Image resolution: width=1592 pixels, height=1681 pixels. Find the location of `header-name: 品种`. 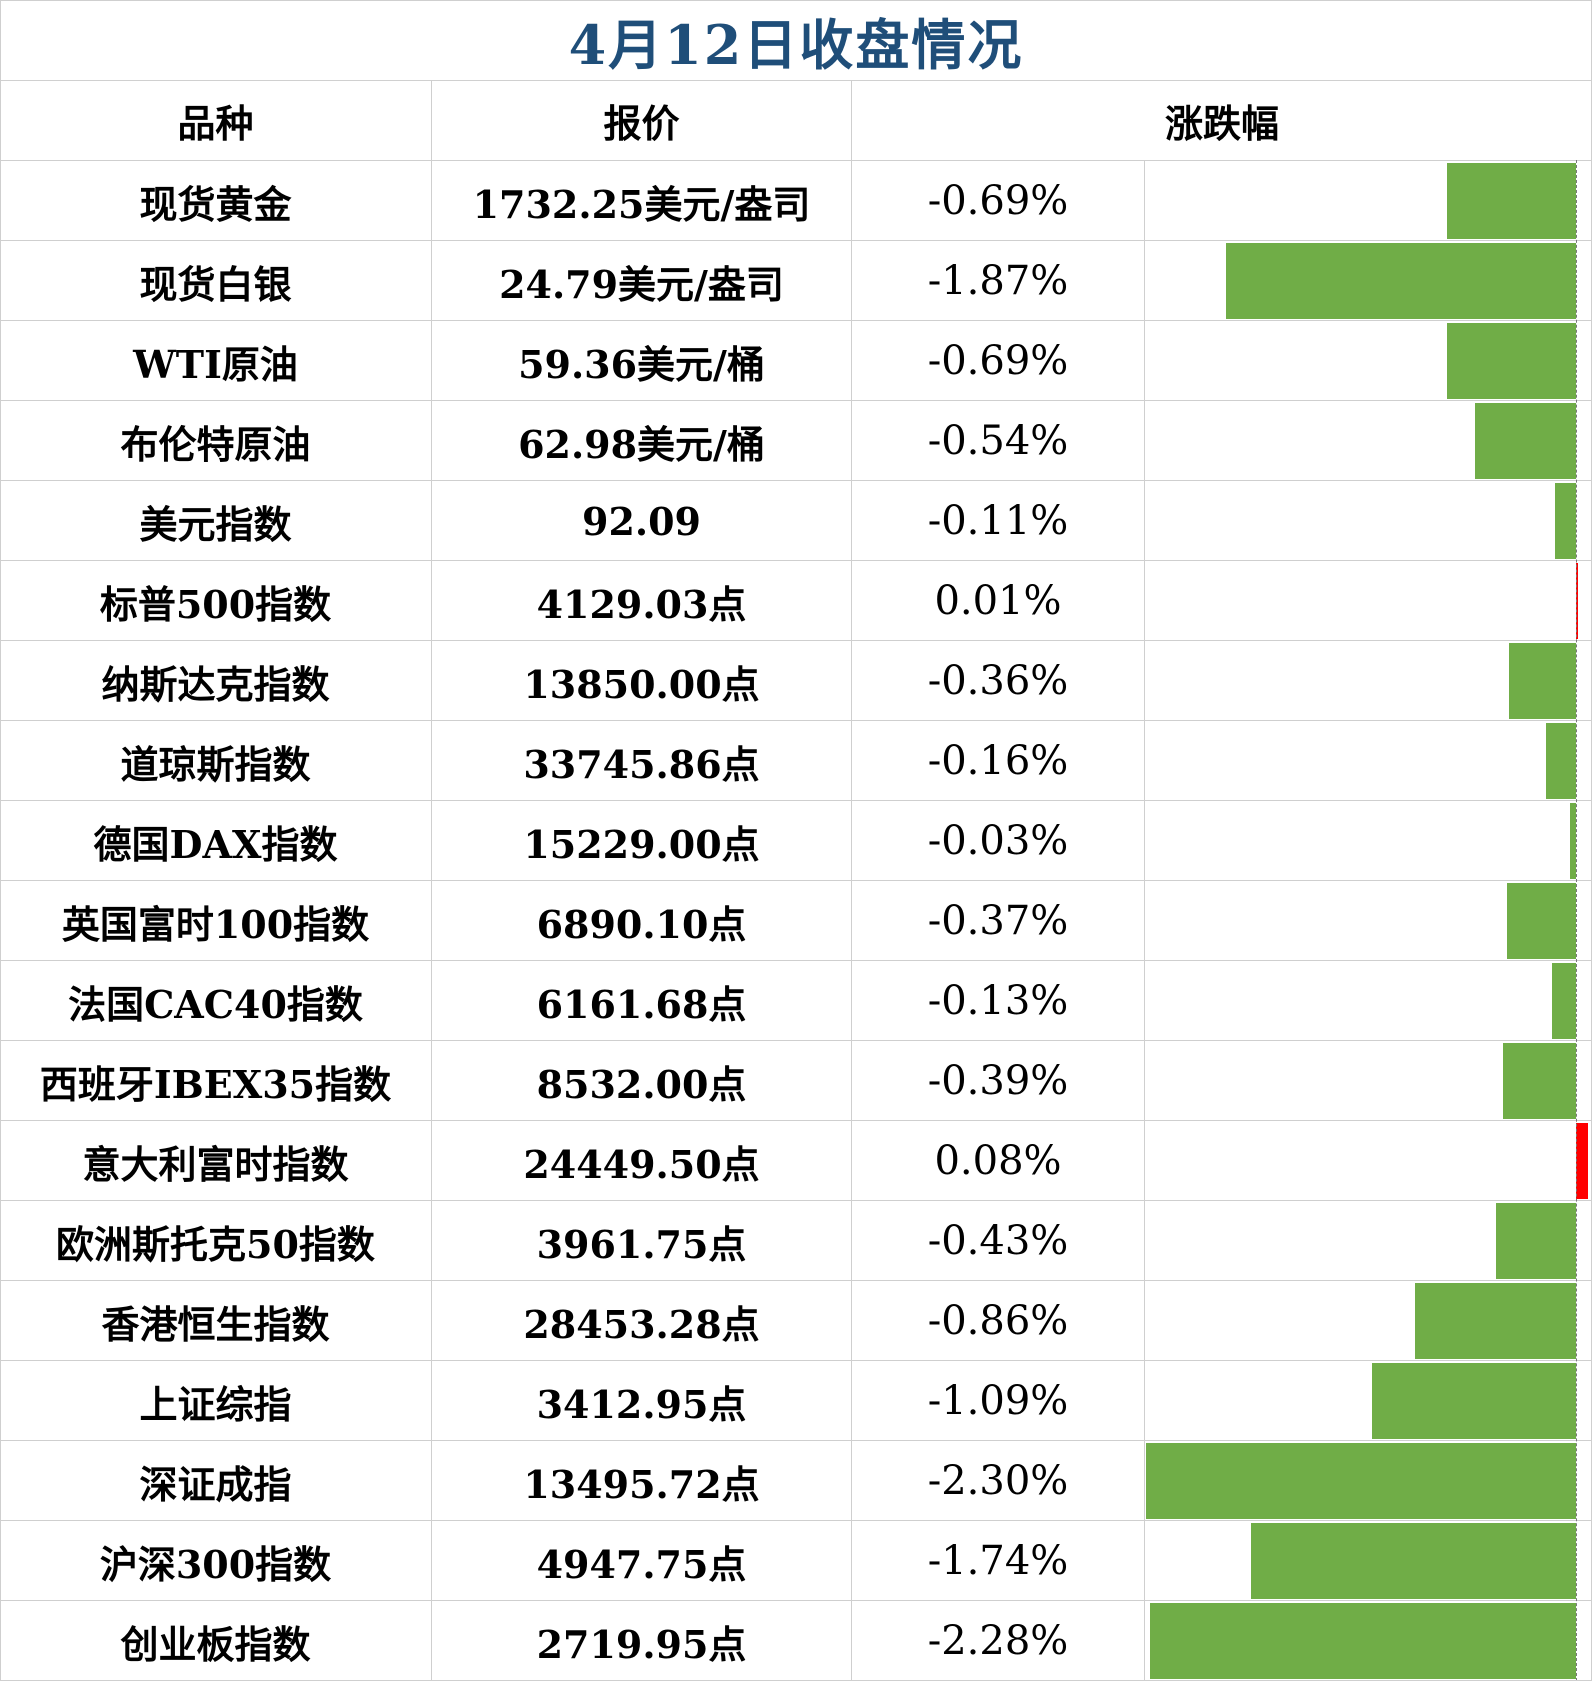

header-name: 品种 is located at coordinates (216, 120).